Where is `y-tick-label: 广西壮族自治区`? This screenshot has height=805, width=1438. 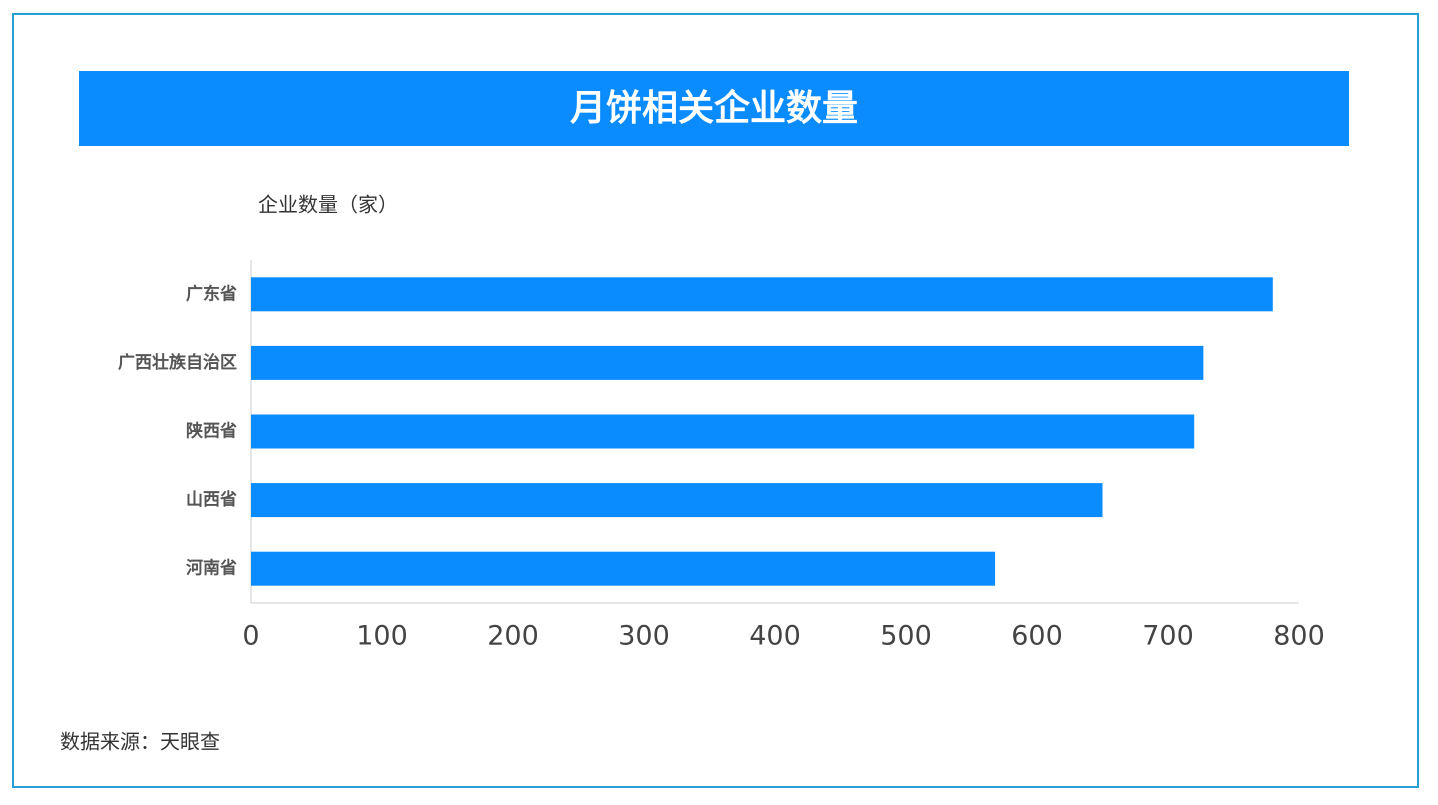 y-tick-label: 广西壮族自治区 is located at coordinates (177, 362).